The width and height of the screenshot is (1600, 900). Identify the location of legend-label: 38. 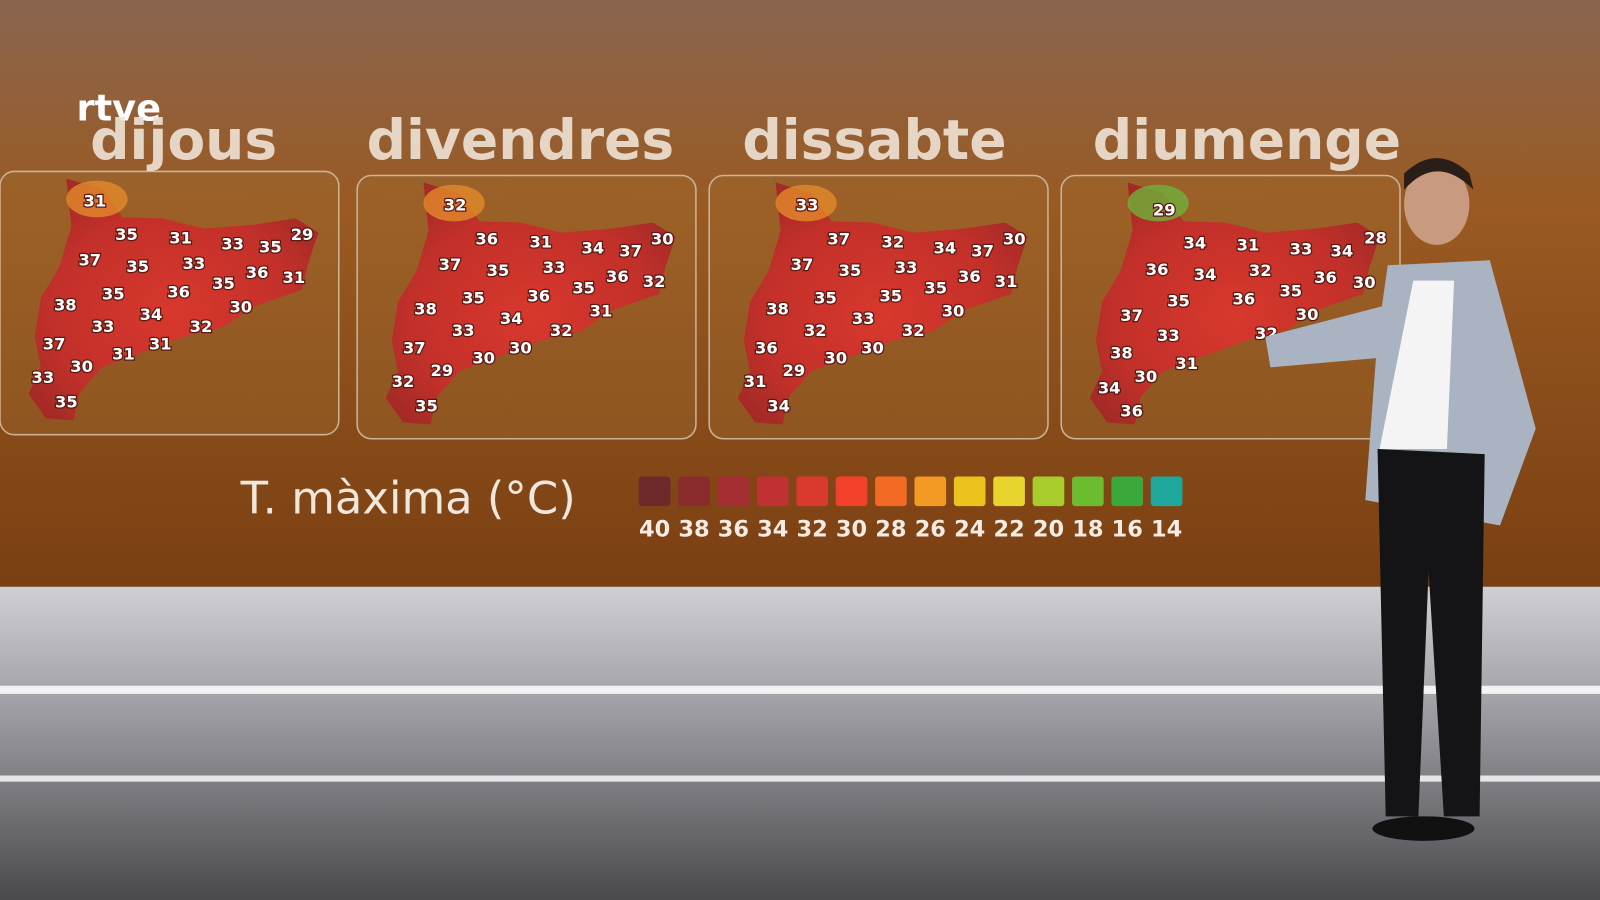
(693, 530).